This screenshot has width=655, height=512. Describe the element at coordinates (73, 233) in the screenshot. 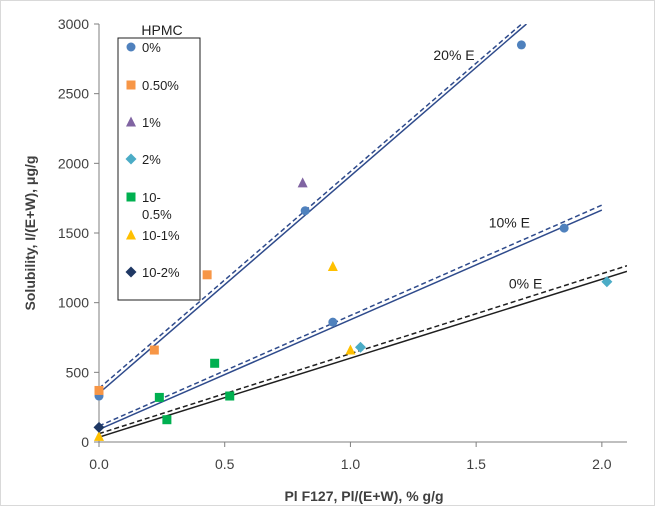

I see `y-tick-label: 1500` at that location.